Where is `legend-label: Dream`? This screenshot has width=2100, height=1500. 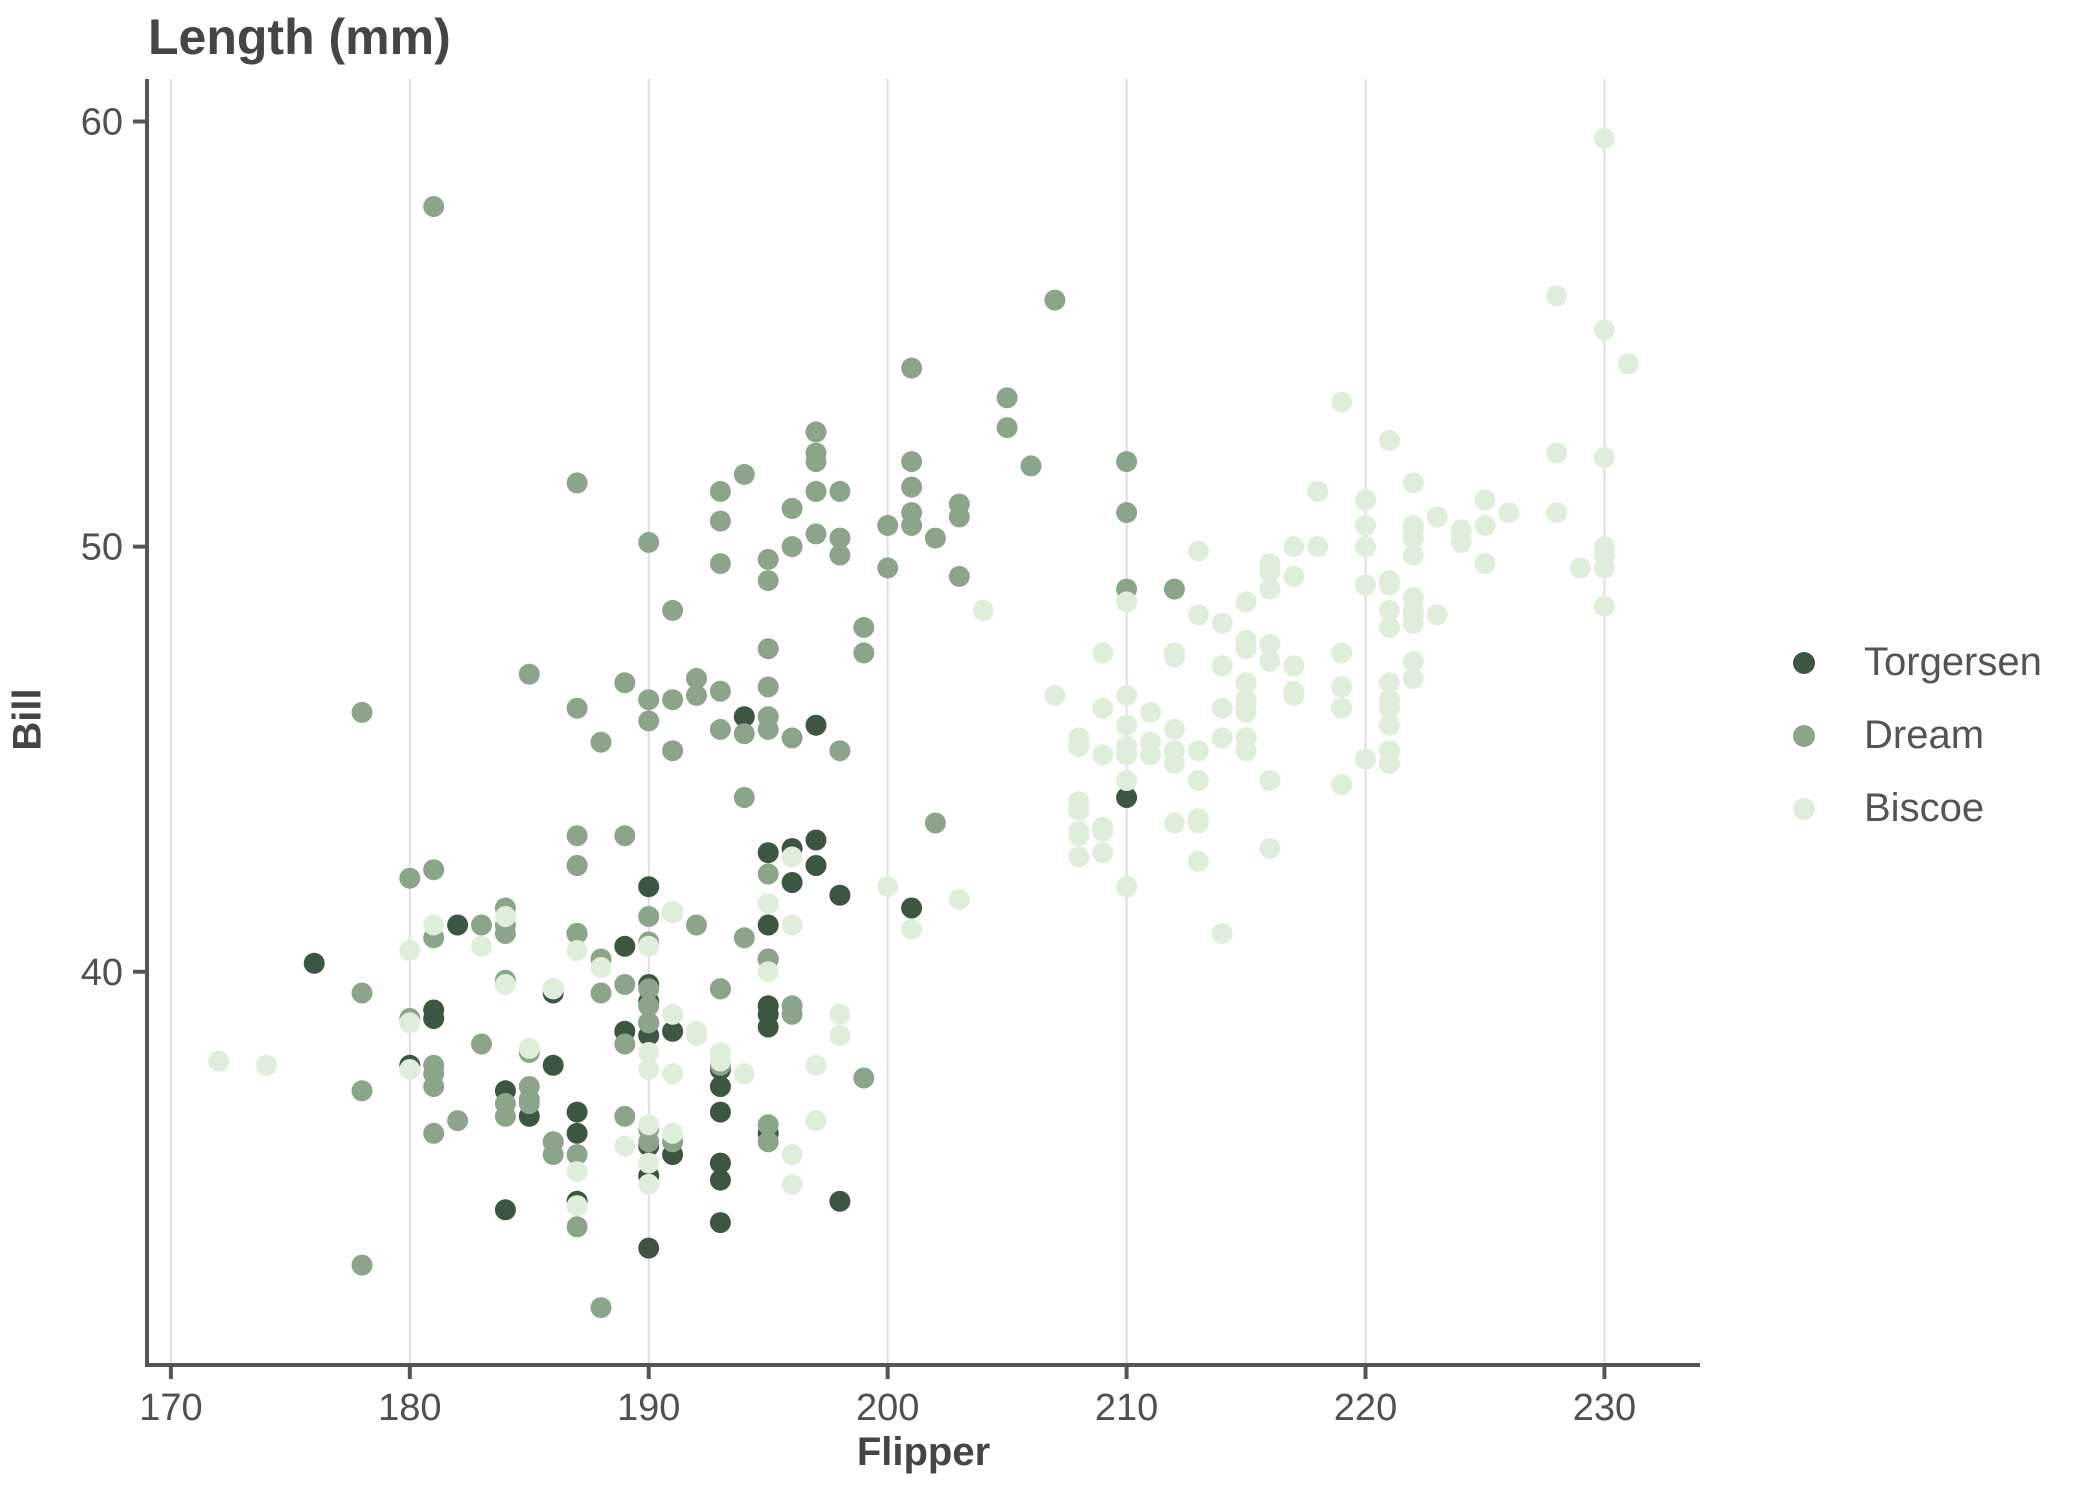 legend-label: Dream is located at coordinates (1924, 735).